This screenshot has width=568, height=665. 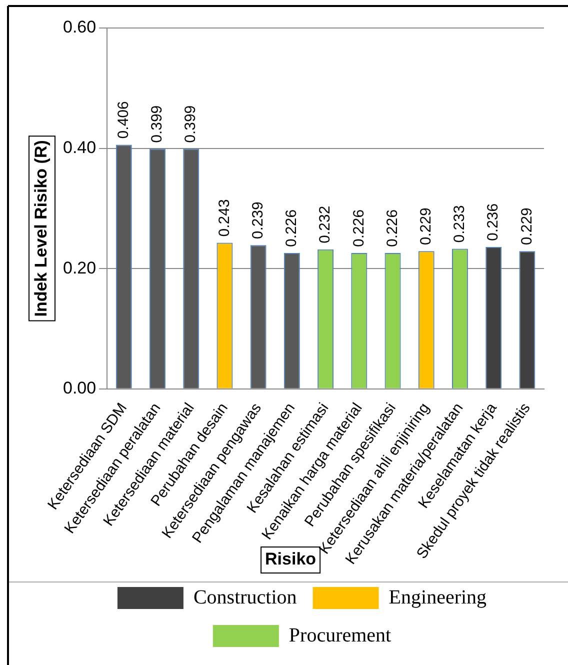 I want to click on legend-label: Procurement, so click(x=340, y=635).